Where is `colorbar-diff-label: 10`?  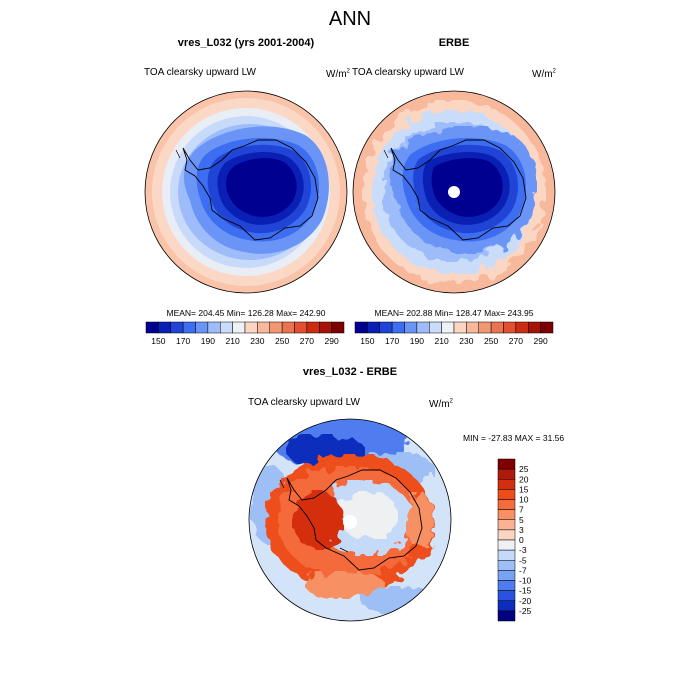 colorbar-diff-label: 10 is located at coordinates (524, 500).